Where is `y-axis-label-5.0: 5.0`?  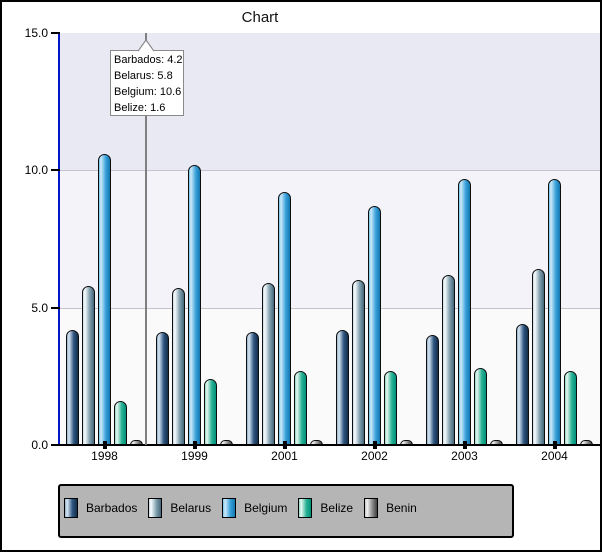 y-axis-label-5.0: 5.0 is located at coordinates (39, 307).